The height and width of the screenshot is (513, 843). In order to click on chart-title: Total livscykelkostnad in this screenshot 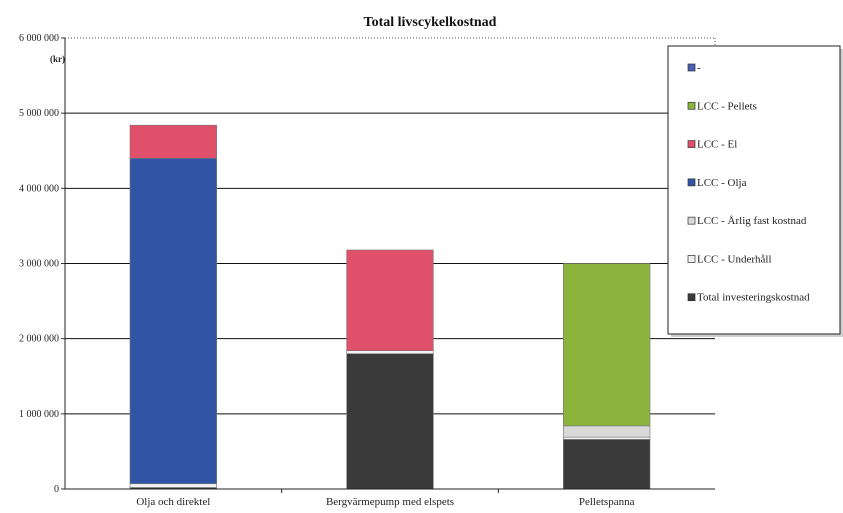, I will do `click(430, 22)`.